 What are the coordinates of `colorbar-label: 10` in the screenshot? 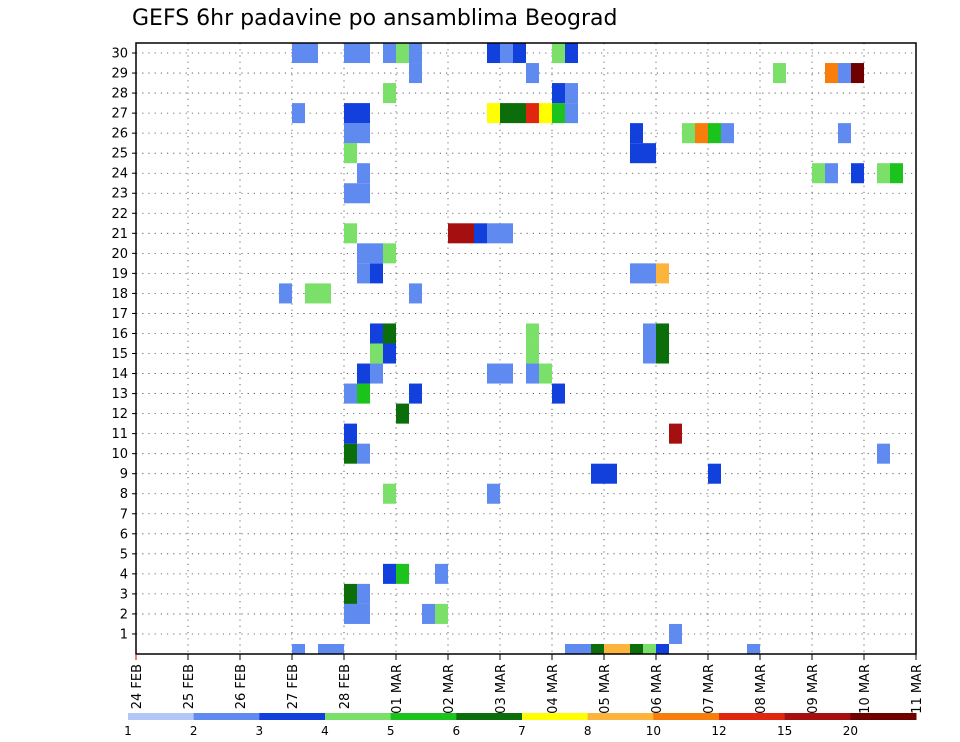 It's located at (653, 731).